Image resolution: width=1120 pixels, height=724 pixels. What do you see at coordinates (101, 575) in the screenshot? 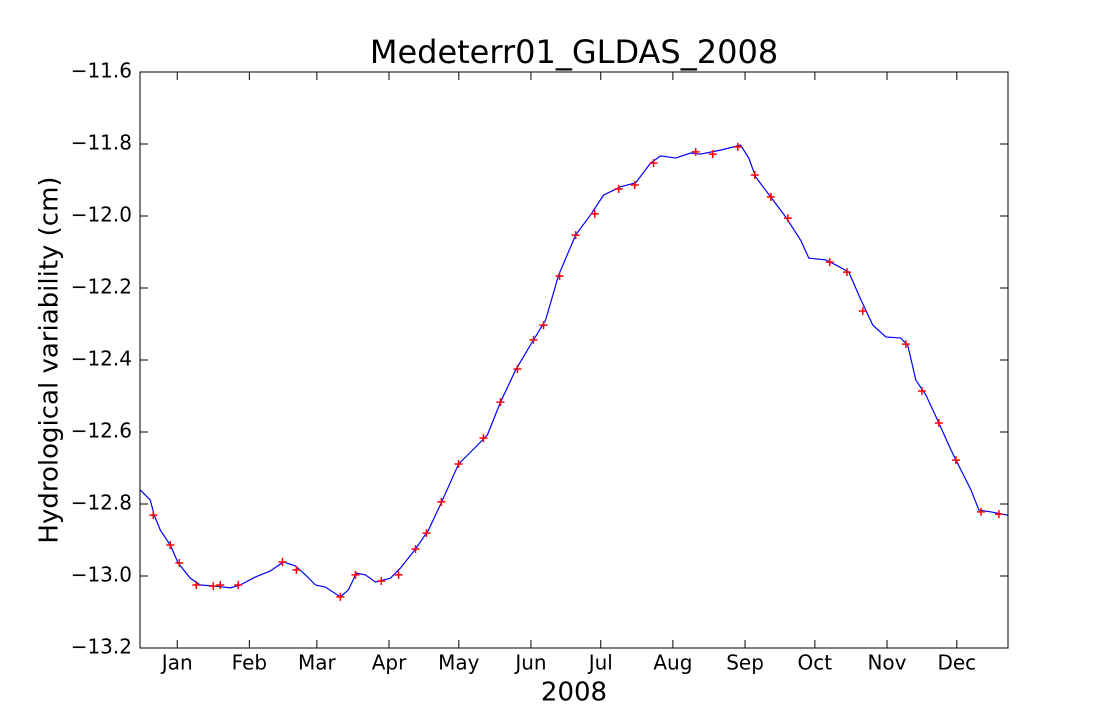
I see `y-tick-label: −13.0` at bounding box center [101, 575].